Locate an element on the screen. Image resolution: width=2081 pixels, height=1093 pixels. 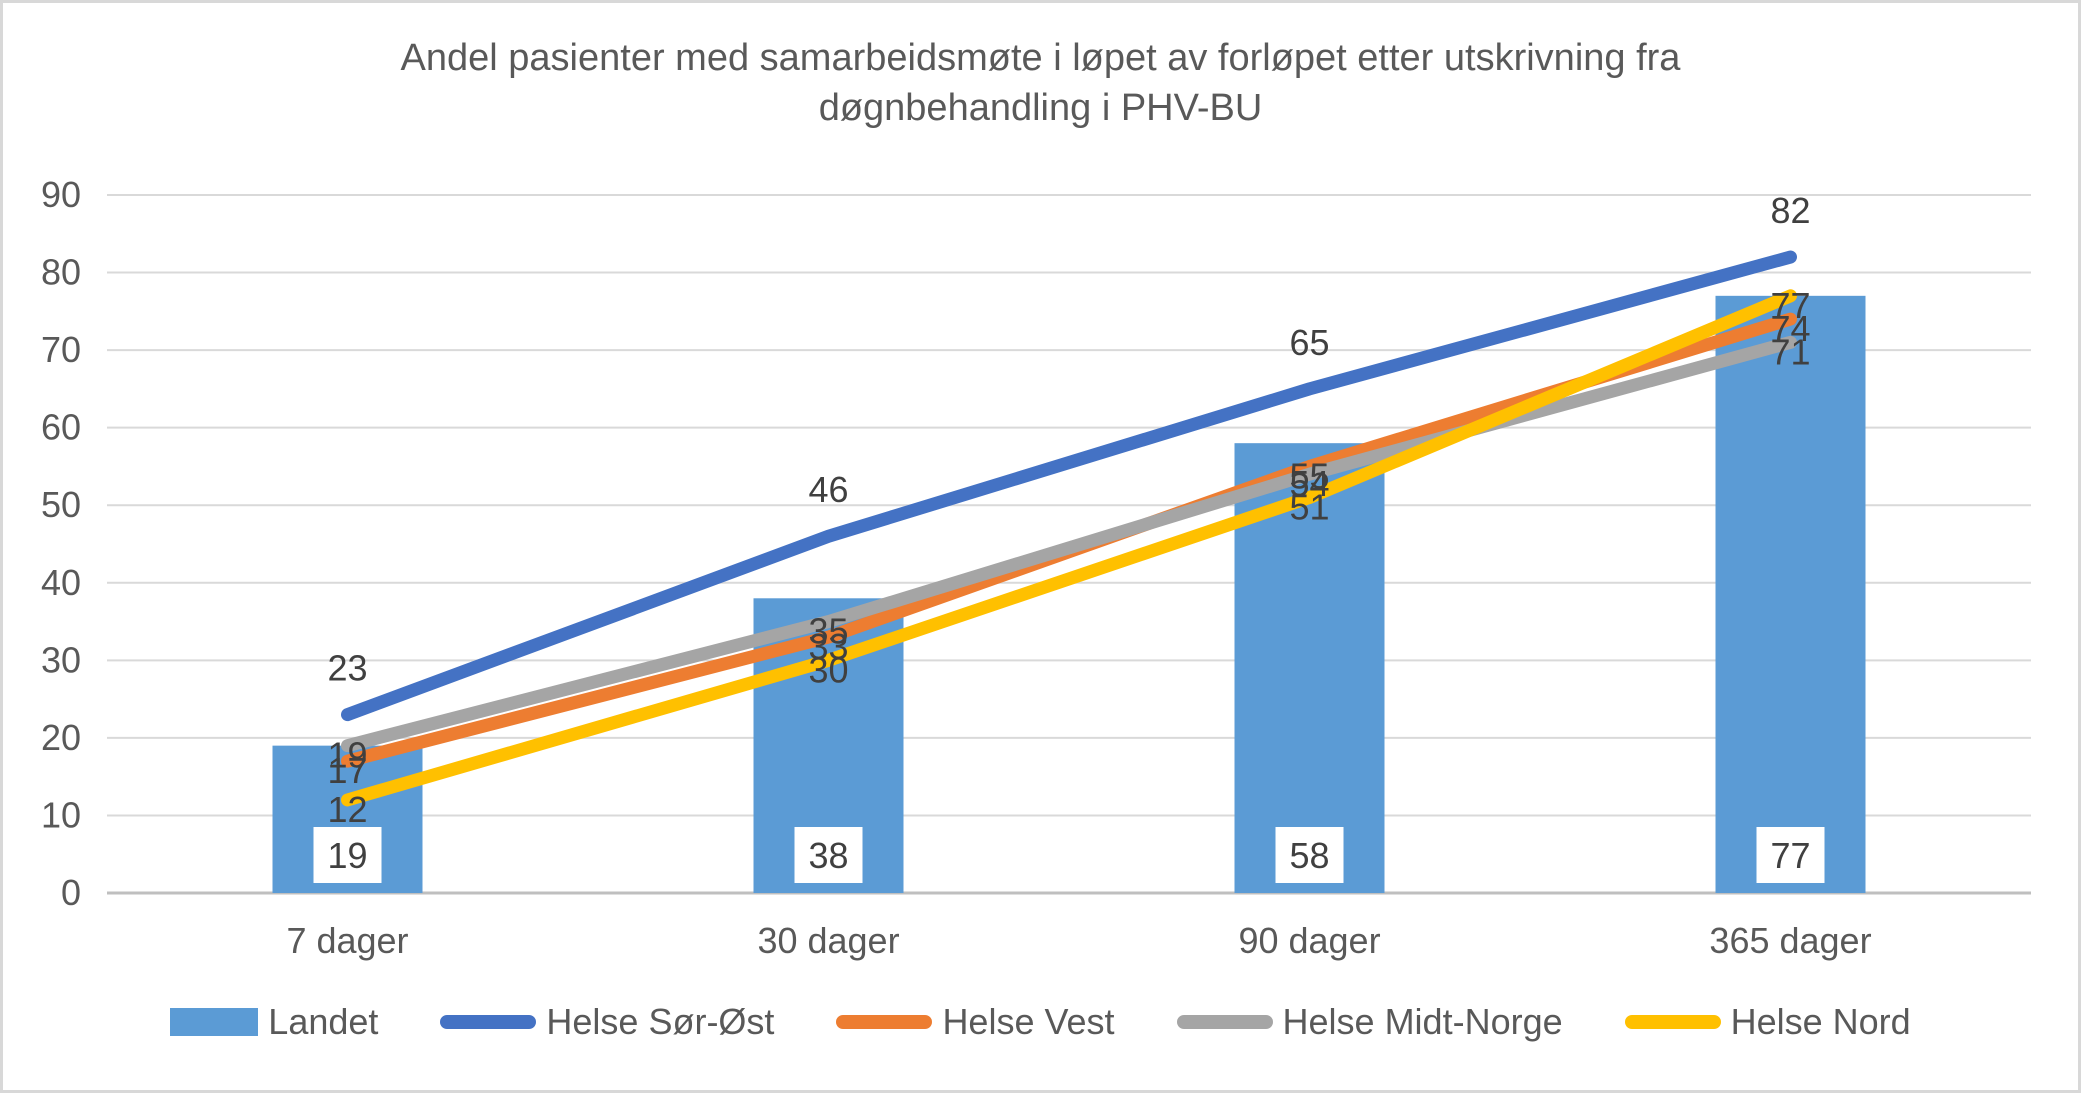
data-label-helse-s-r-st-90-dager: 65 is located at coordinates (1309, 342).